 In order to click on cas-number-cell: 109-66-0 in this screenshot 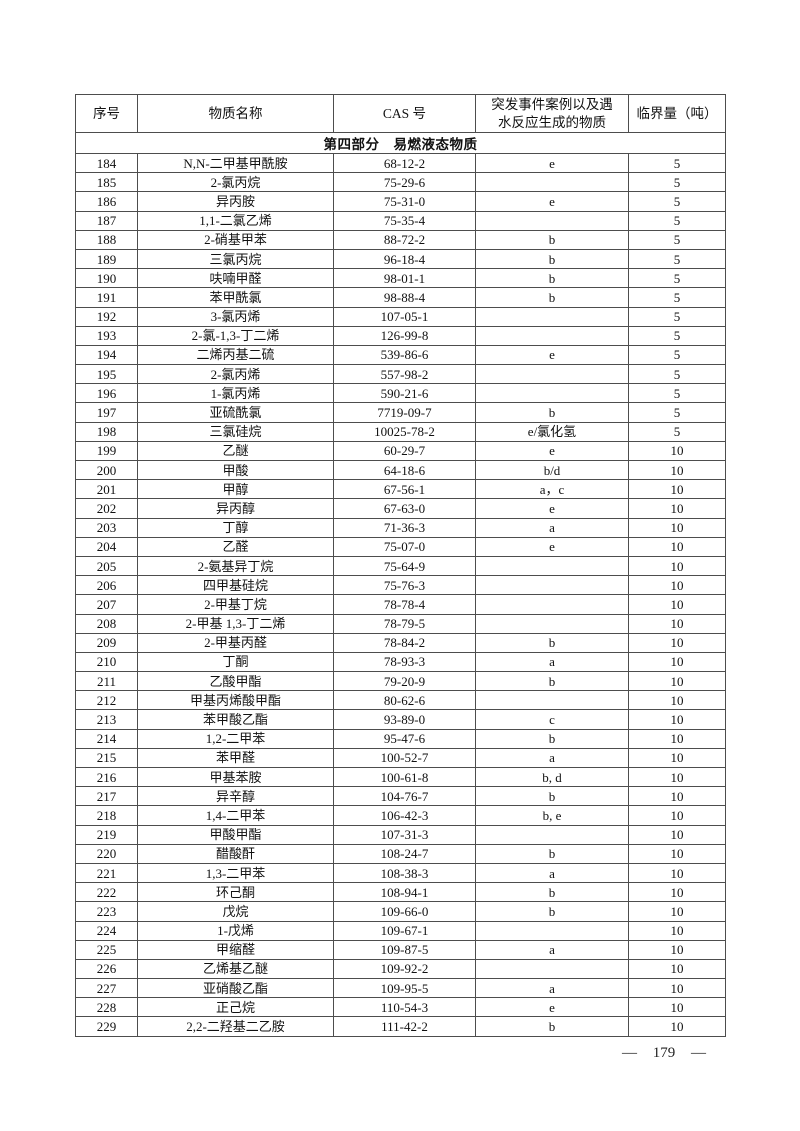, I will do `click(404, 911)`.